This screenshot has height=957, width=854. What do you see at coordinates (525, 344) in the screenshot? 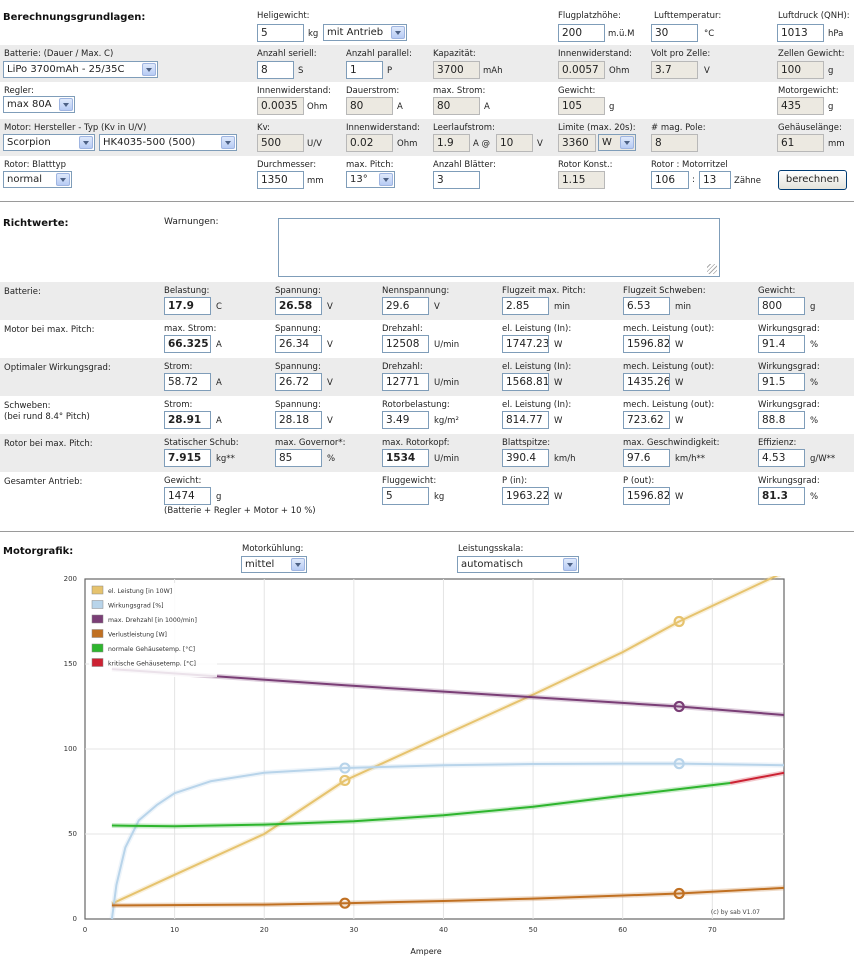
I see `result-value: 1747.23` at bounding box center [525, 344].